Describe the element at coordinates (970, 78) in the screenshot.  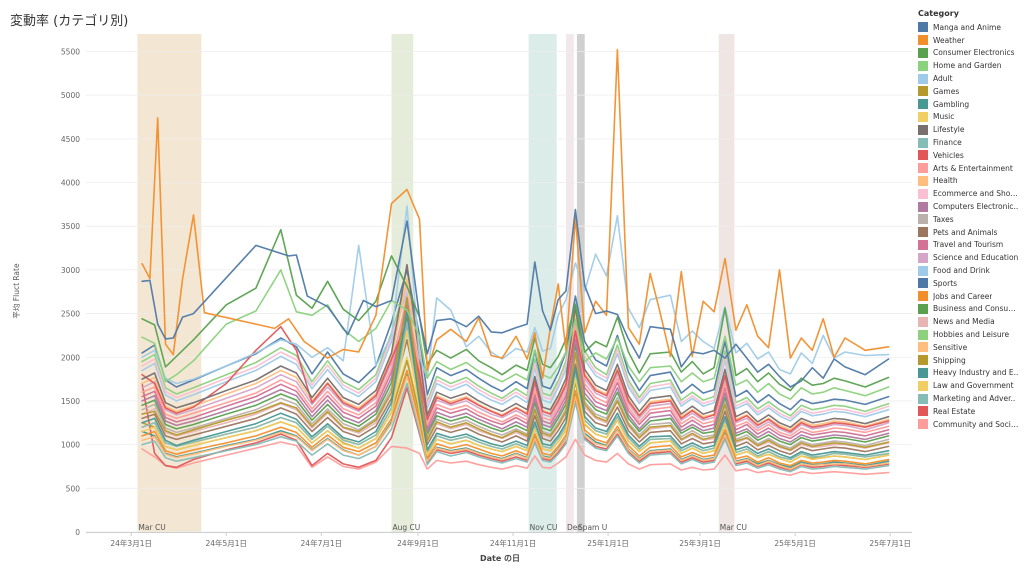
I see `legend-item: Adult` at that location.